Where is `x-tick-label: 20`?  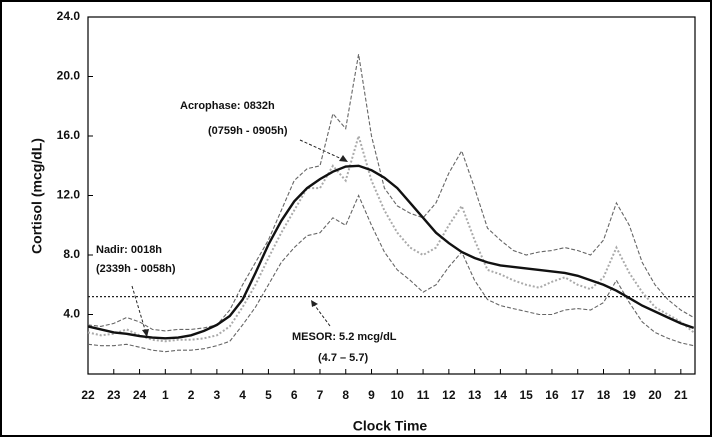 x-tick-label: 20 is located at coordinates (655, 395).